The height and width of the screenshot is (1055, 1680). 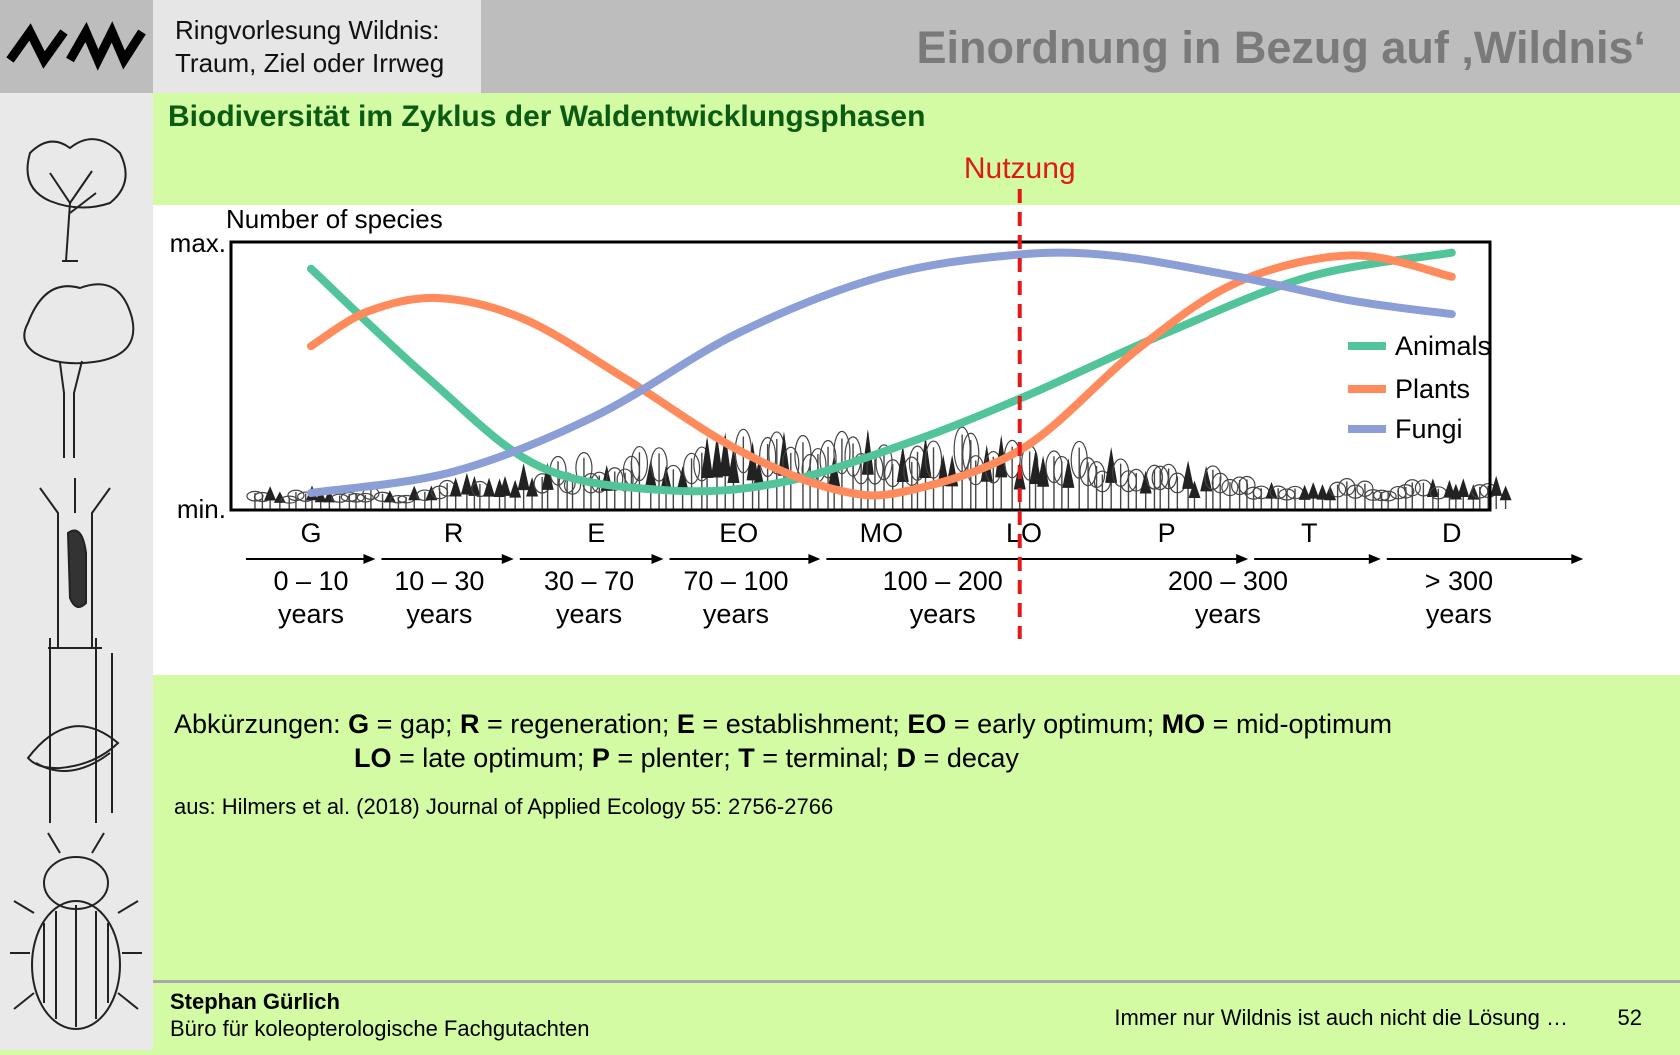 I want to click on y-tick-min: min., so click(x=201, y=509).